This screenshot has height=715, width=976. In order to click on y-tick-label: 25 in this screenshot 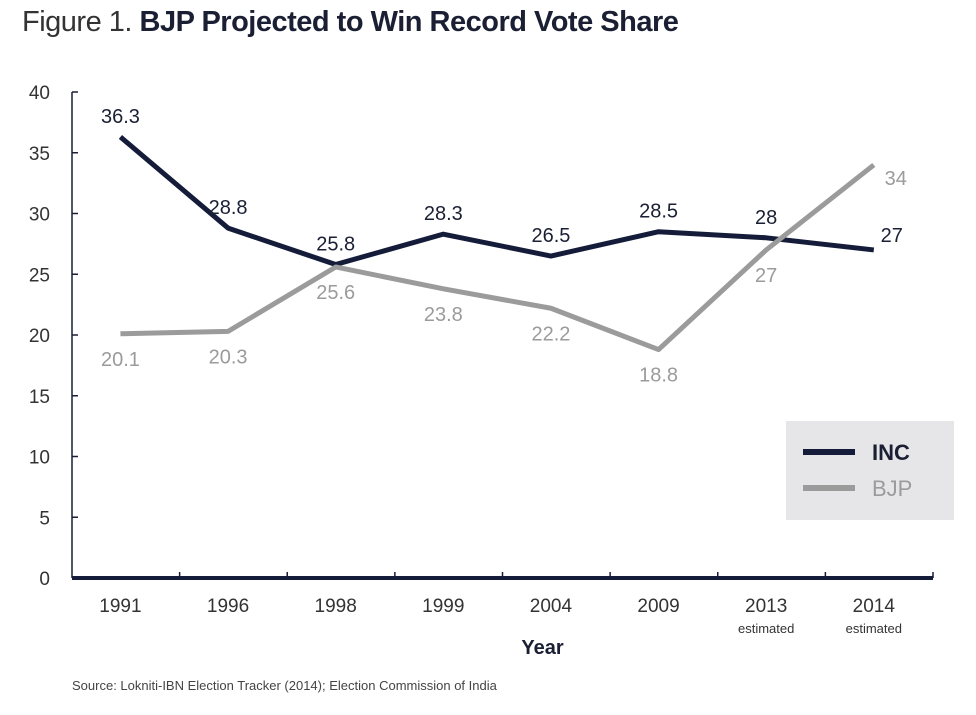, I will do `click(39, 275)`.